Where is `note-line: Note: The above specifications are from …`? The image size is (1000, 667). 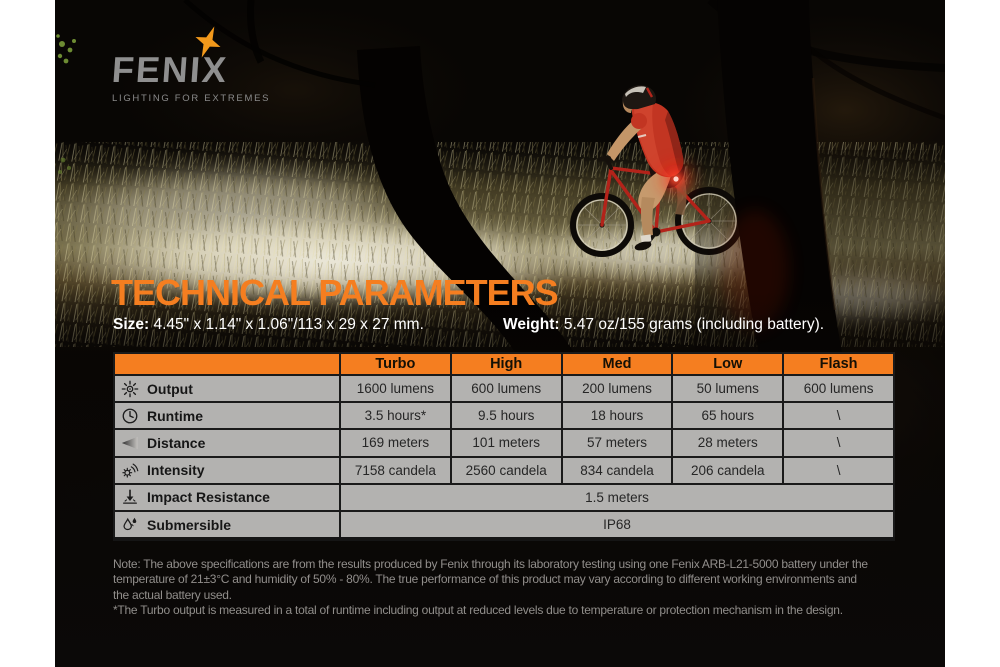 note-line: Note: The above specifications are from … is located at coordinates (490, 564).